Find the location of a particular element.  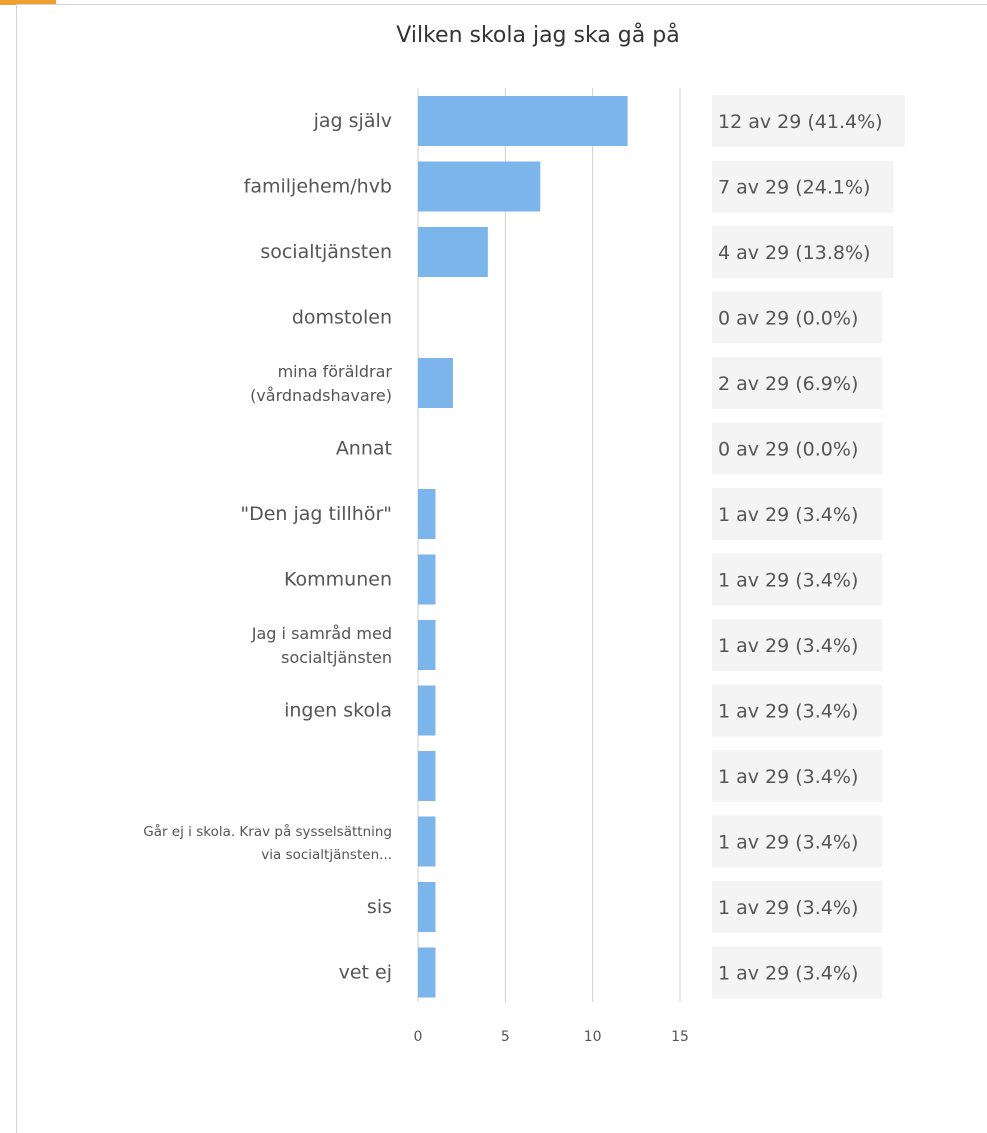

category-label-3-line-0: domstolen is located at coordinates (342, 318).